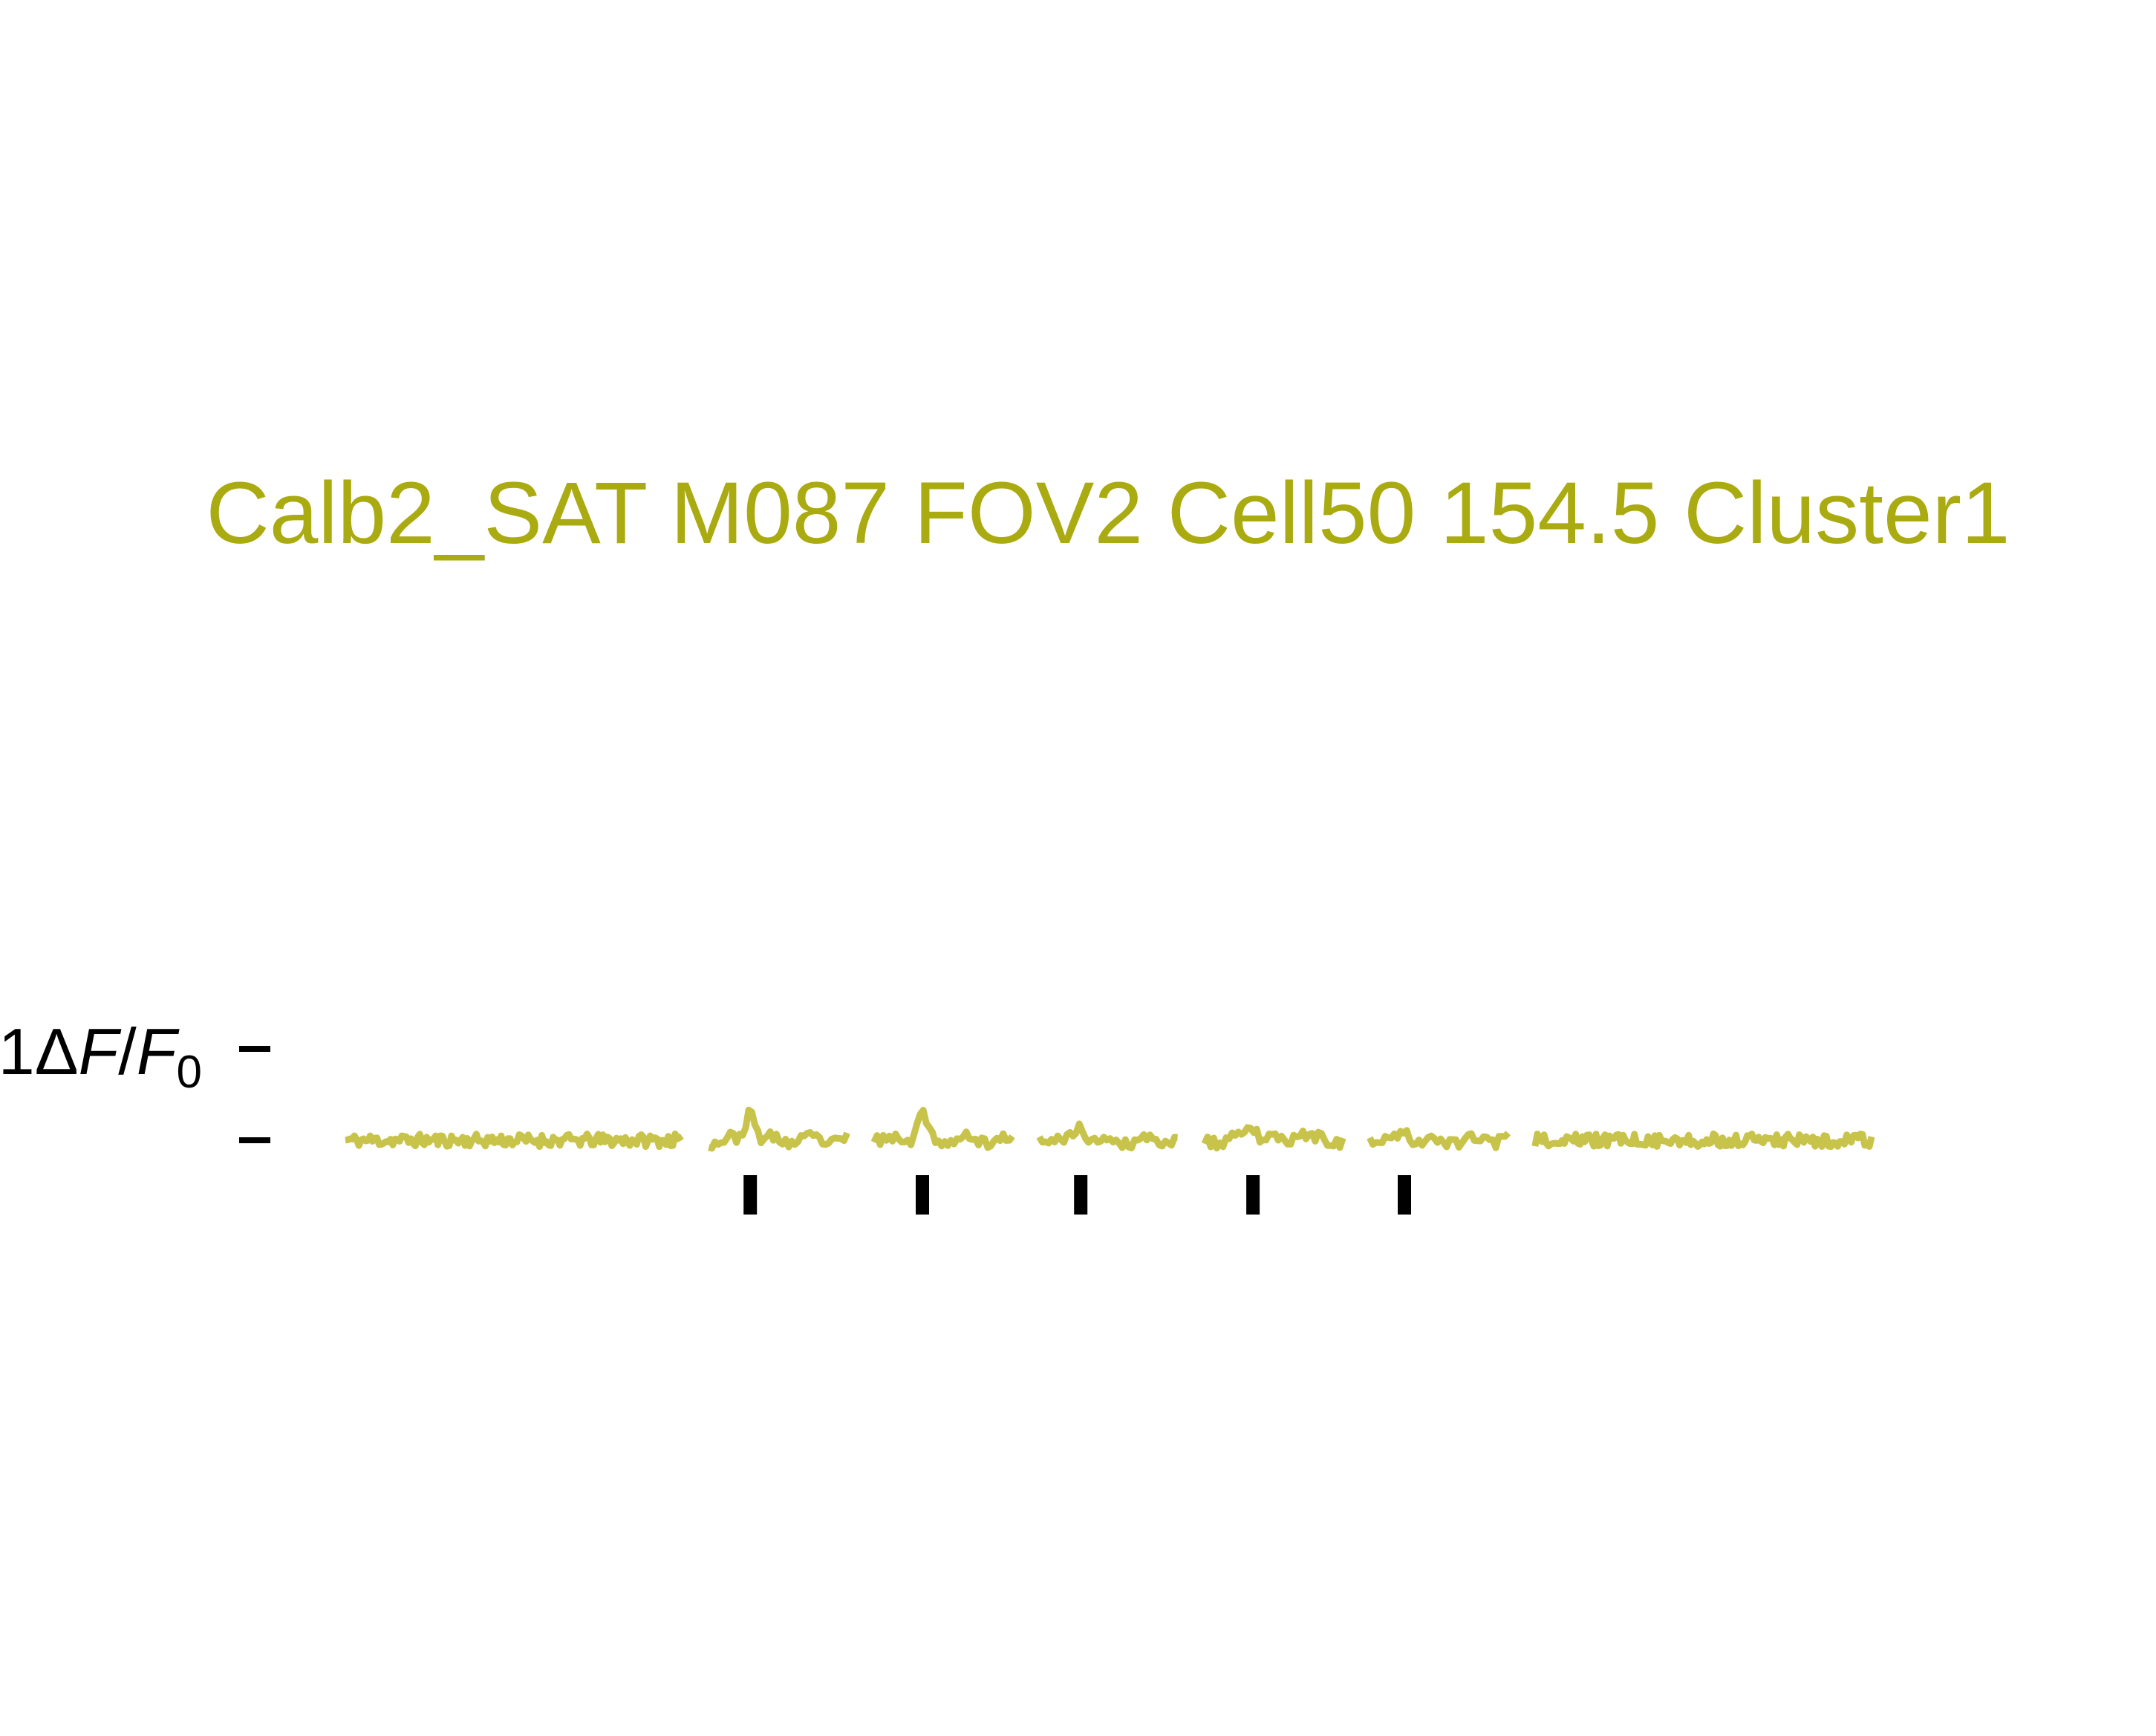 The height and width of the screenshot is (1736, 2156). What do you see at coordinates (189, 1072) in the screenshot?
I see `scale-bar-label-subscript: 0` at bounding box center [189, 1072].